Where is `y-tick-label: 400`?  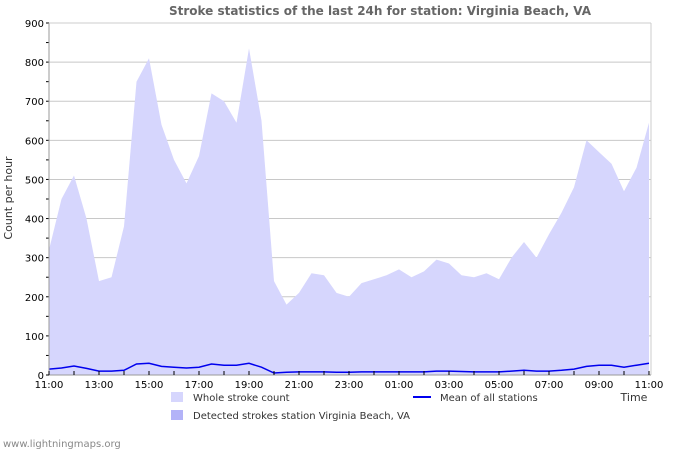
y-tick-label: 400 is located at coordinates (34, 220).